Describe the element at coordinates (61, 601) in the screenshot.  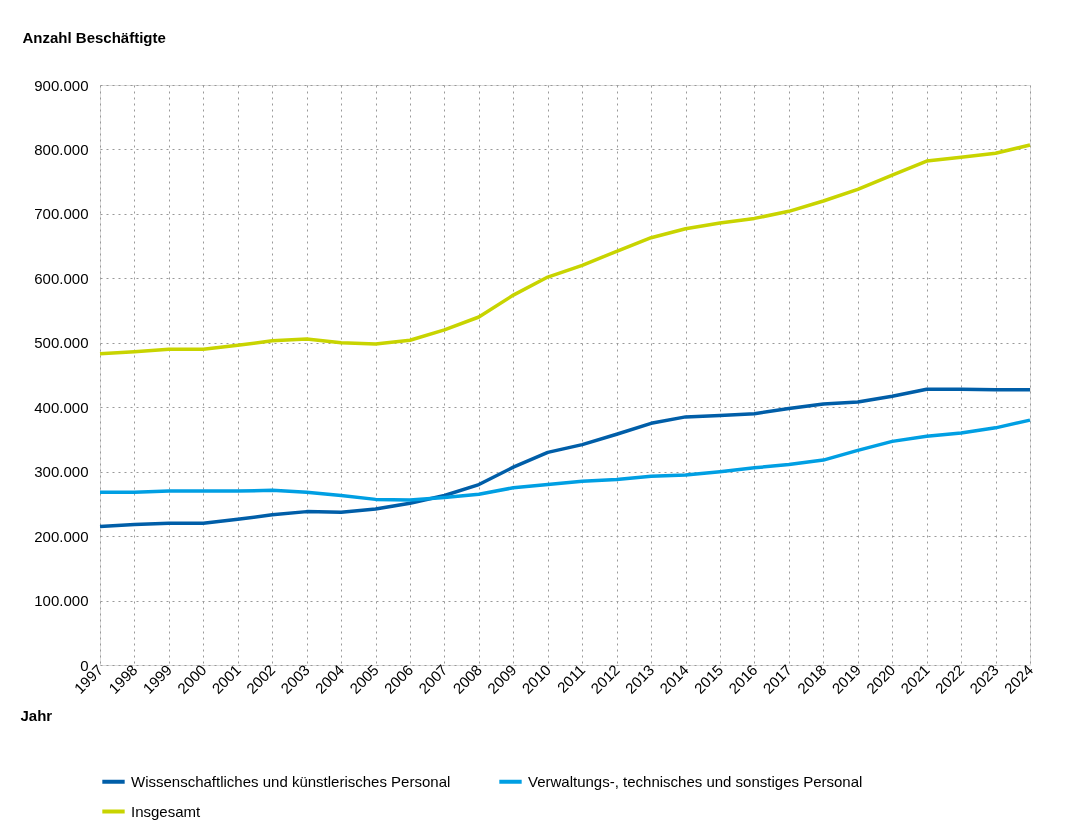
I see `y-tick-label: 100.000` at that location.